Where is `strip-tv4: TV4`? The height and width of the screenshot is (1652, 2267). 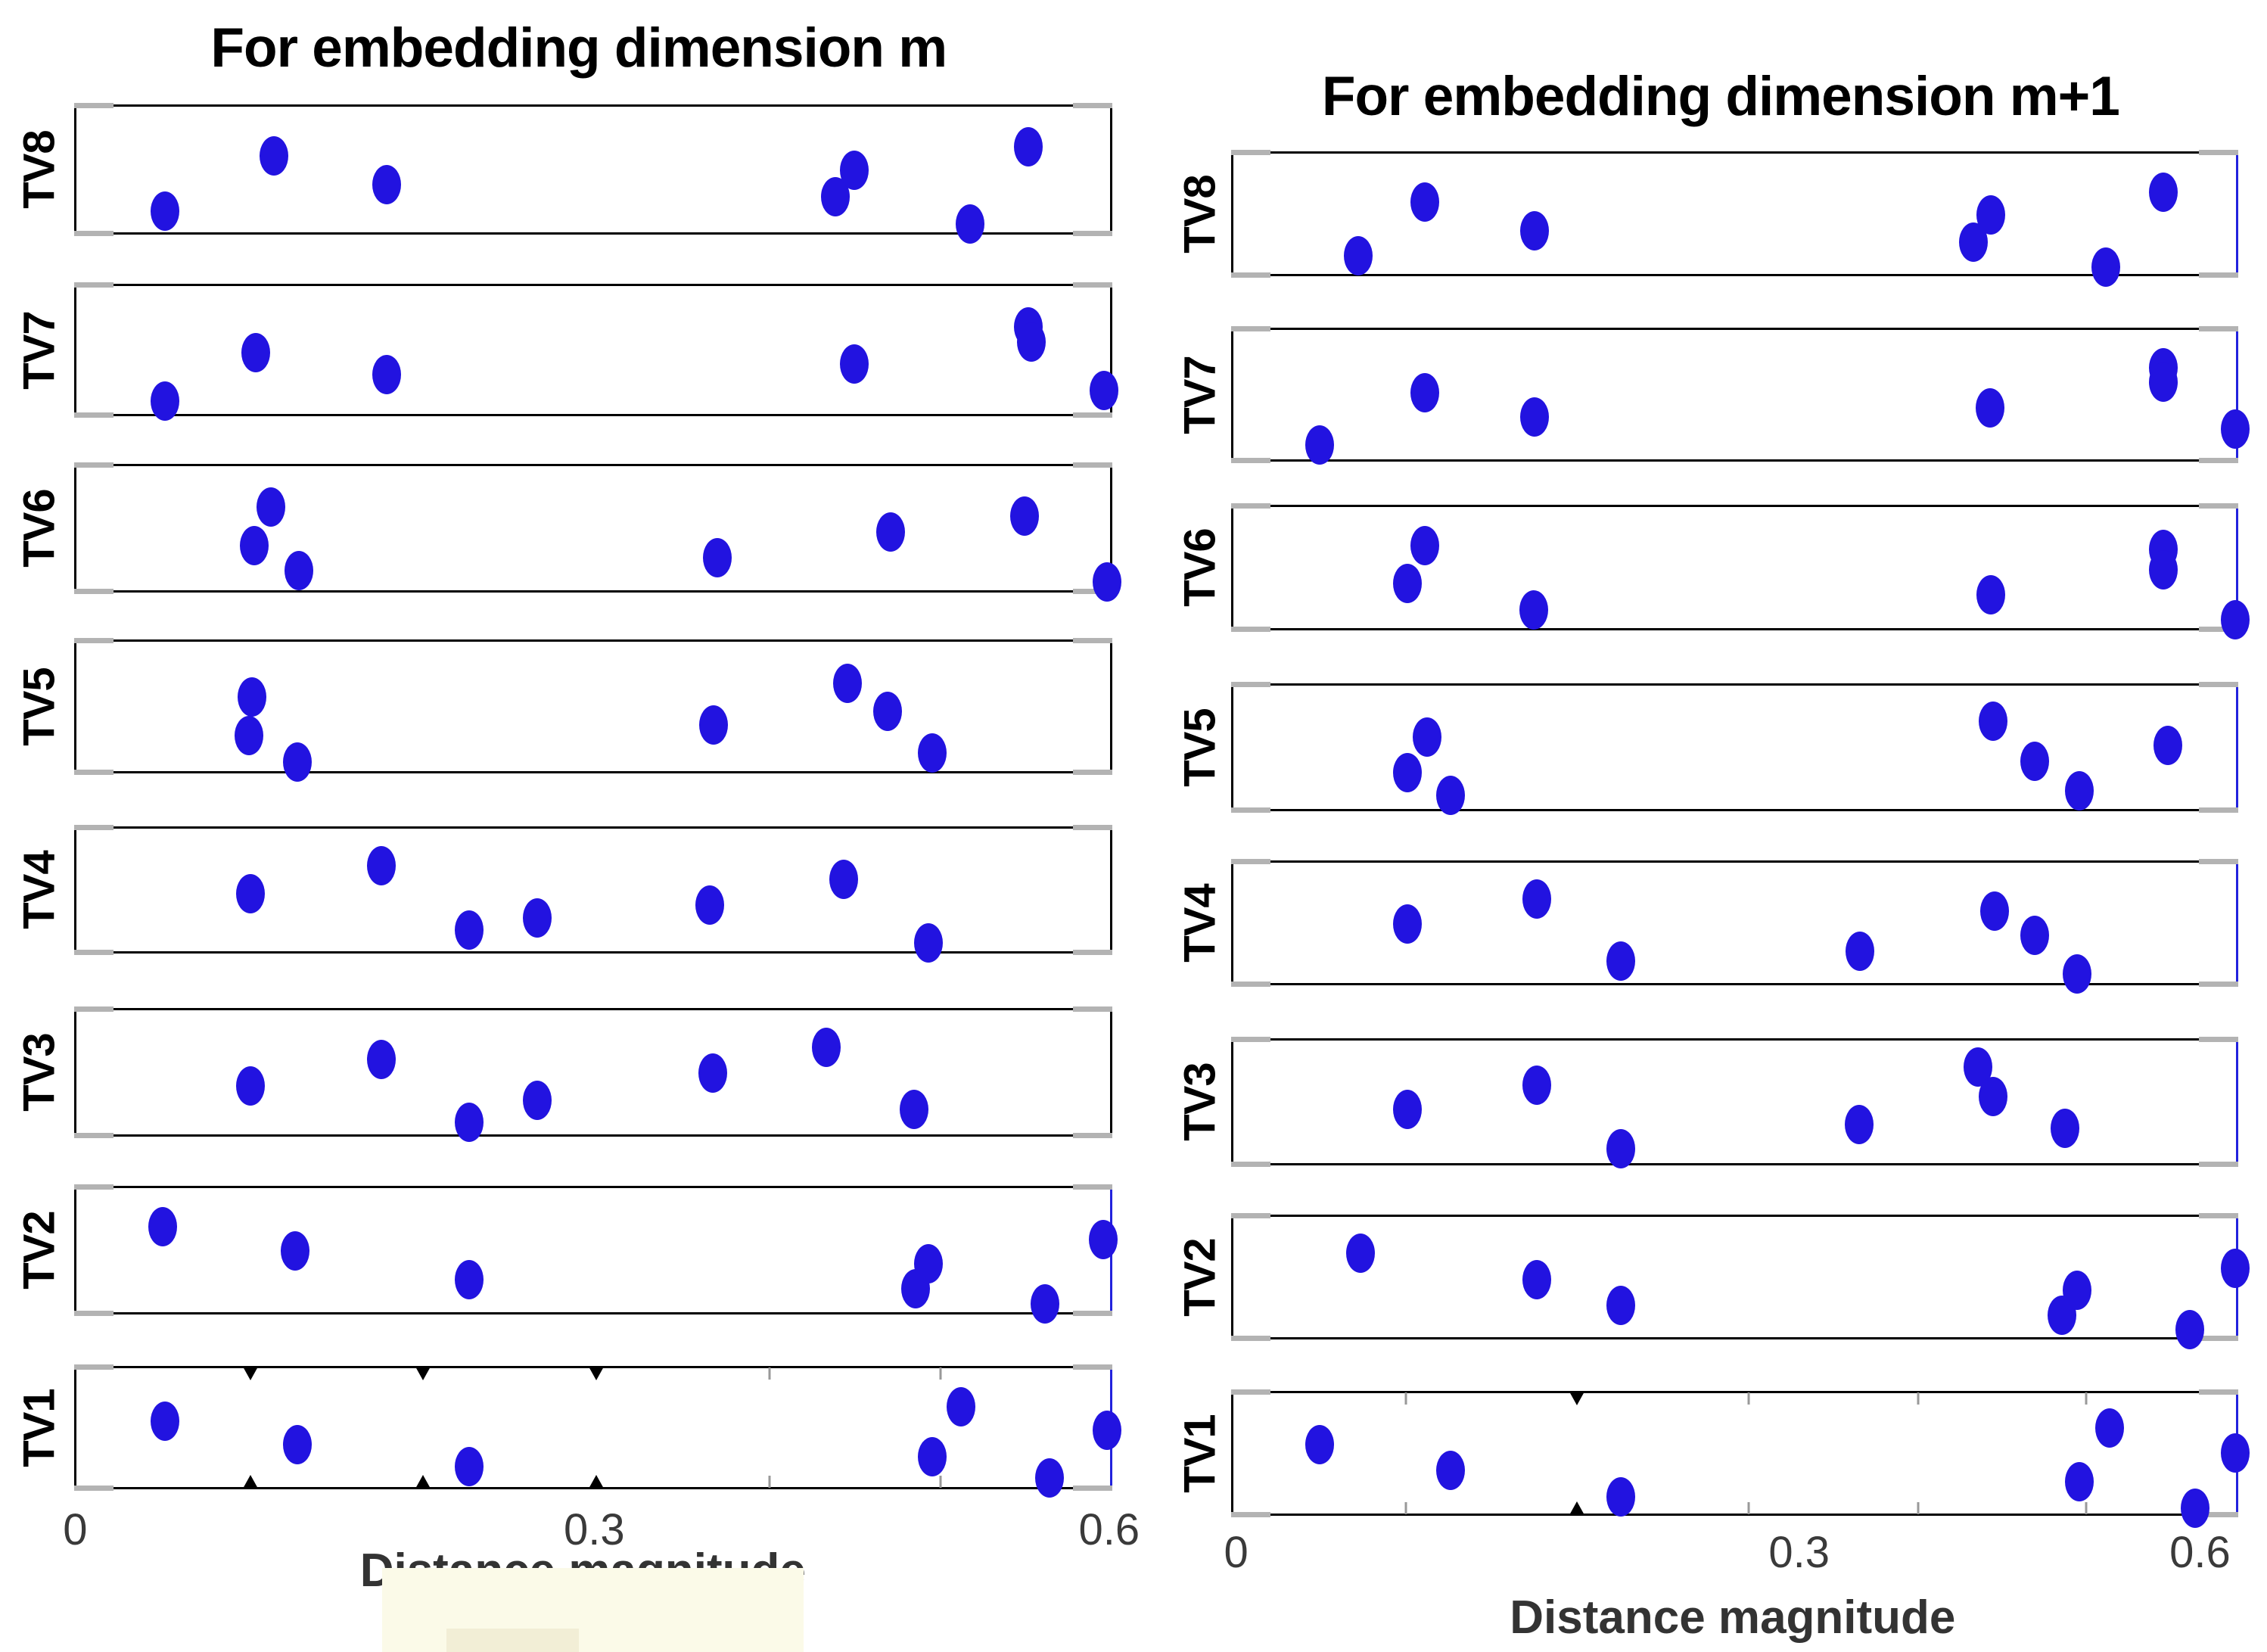
strip-tv4: TV4 is located at coordinates (563, 894).